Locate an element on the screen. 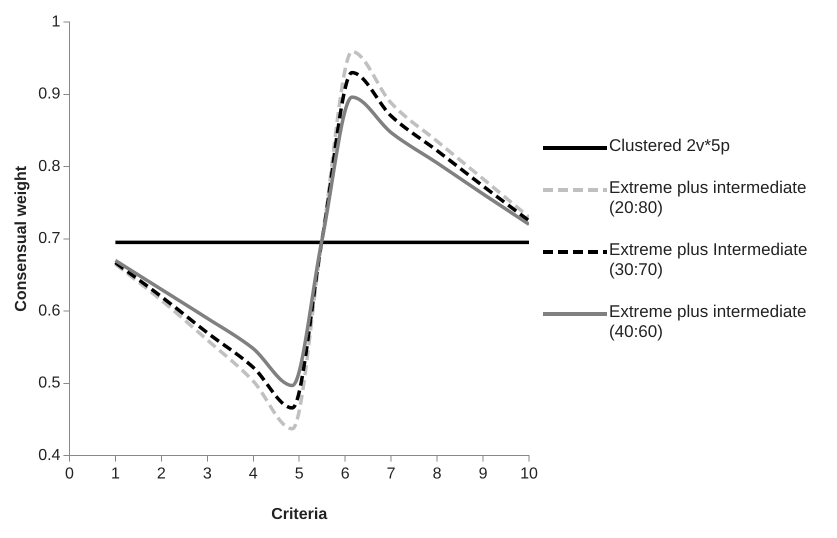 This screenshot has width=837, height=538. legend-label: Extreme plus intermediate (20:80) is located at coordinates (708, 198).